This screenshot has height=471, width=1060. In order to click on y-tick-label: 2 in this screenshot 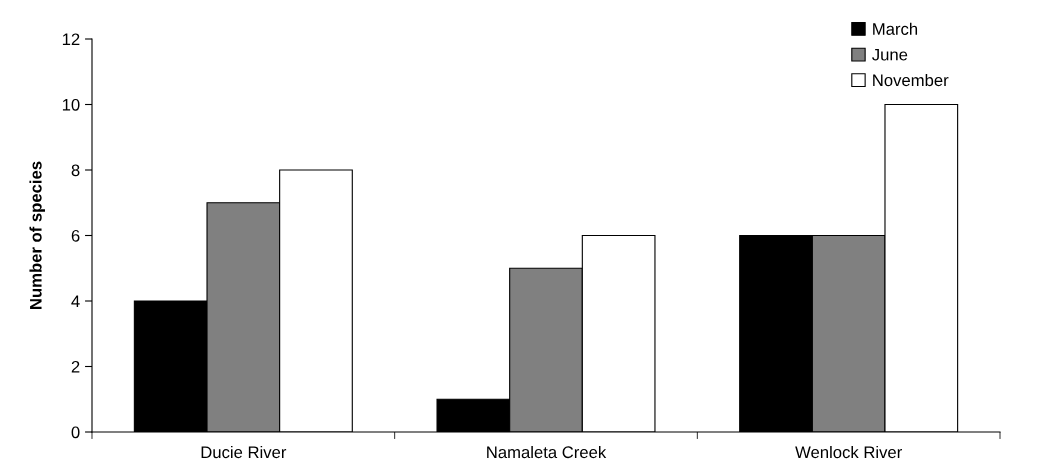, I will do `click(75, 366)`.